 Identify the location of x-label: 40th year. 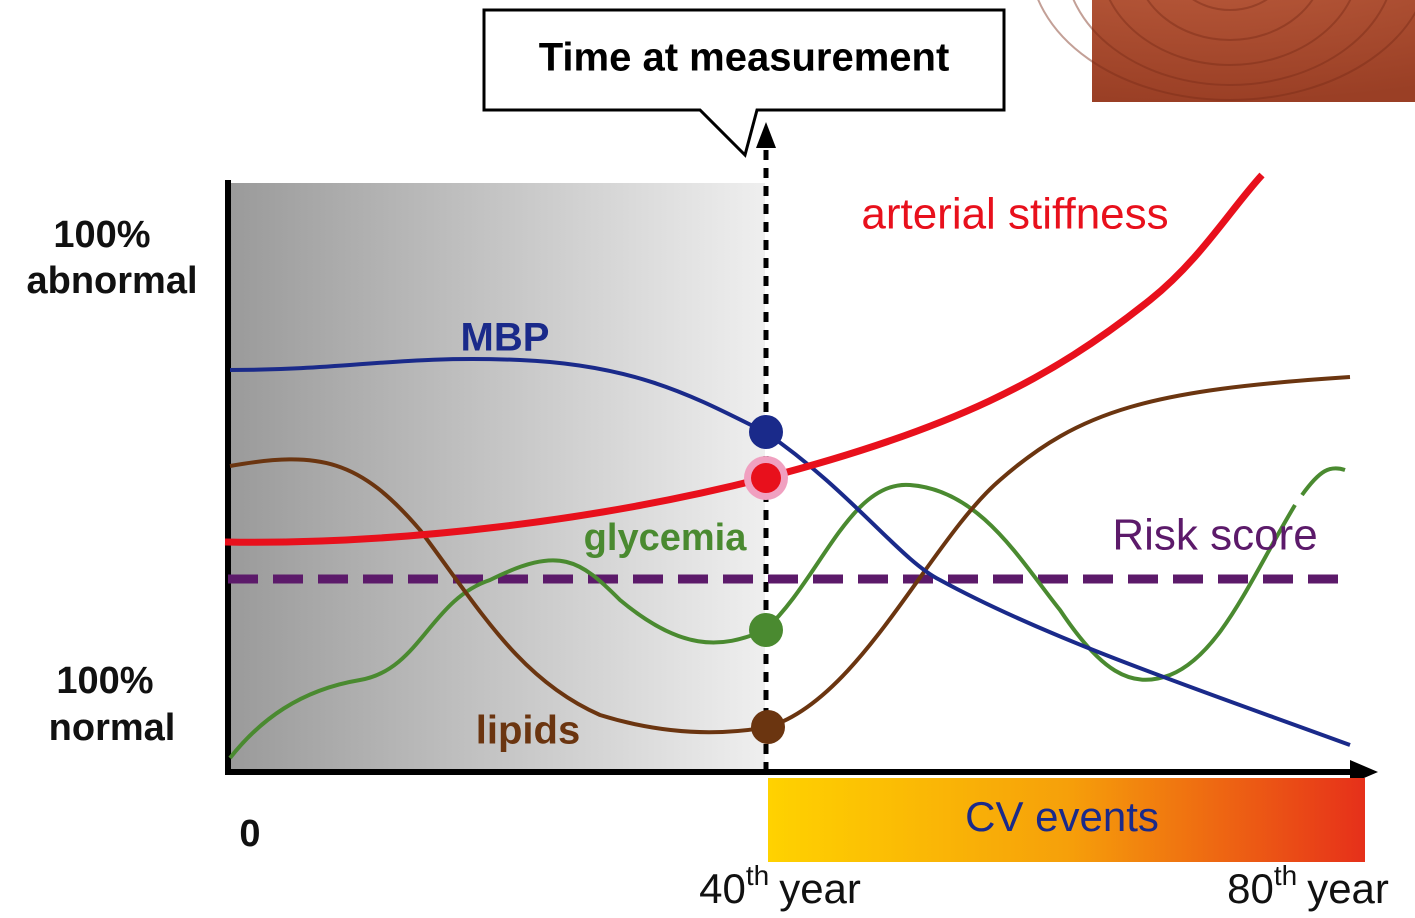
(780, 886).